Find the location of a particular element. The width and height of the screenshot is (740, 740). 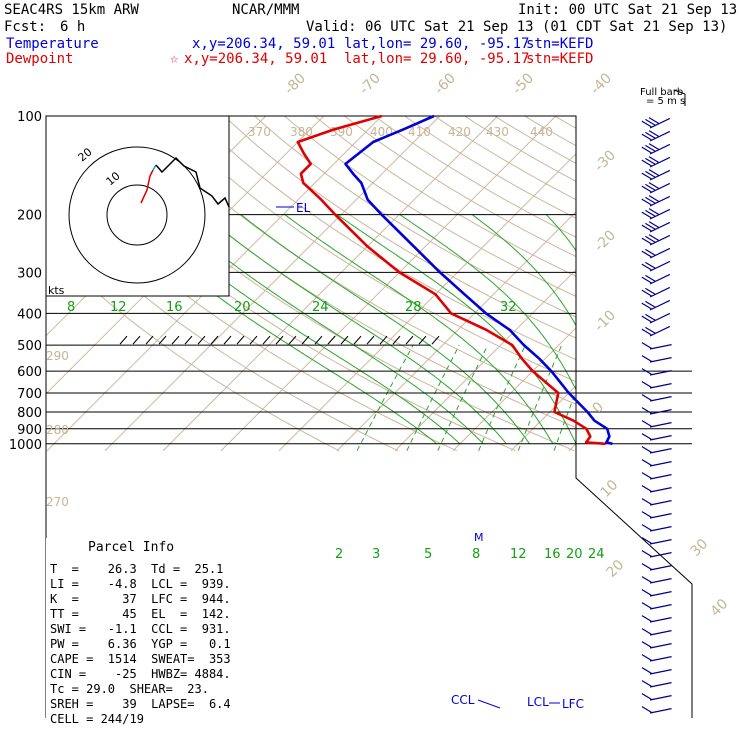

temperature-station: stn=KEFD is located at coordinates (560, 44).